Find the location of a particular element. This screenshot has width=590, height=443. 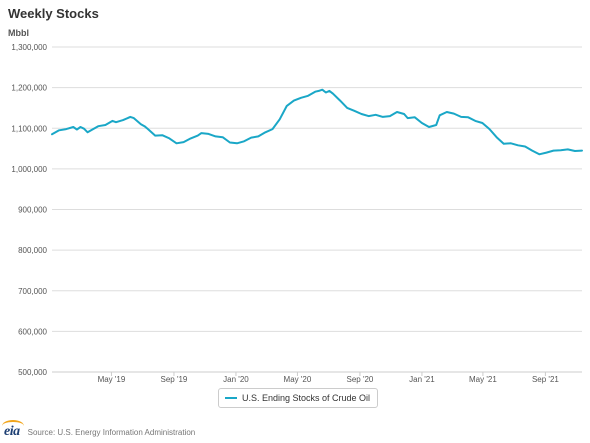

y-tick-label: 500,000 is located at coordinates (32, 372).